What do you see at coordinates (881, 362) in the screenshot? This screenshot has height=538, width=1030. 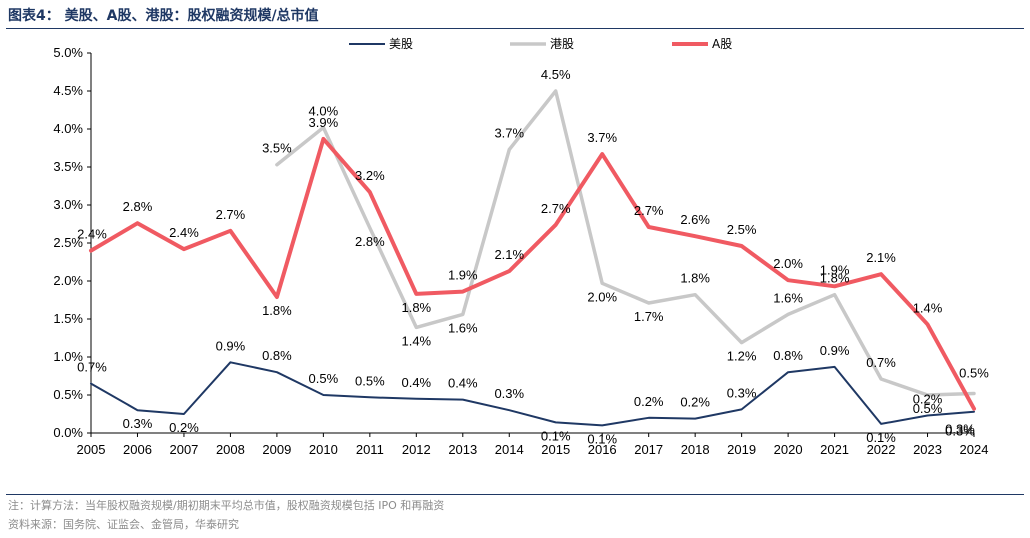 I see `data-label-hk: 0.7%` at bounding box center [881, 362].